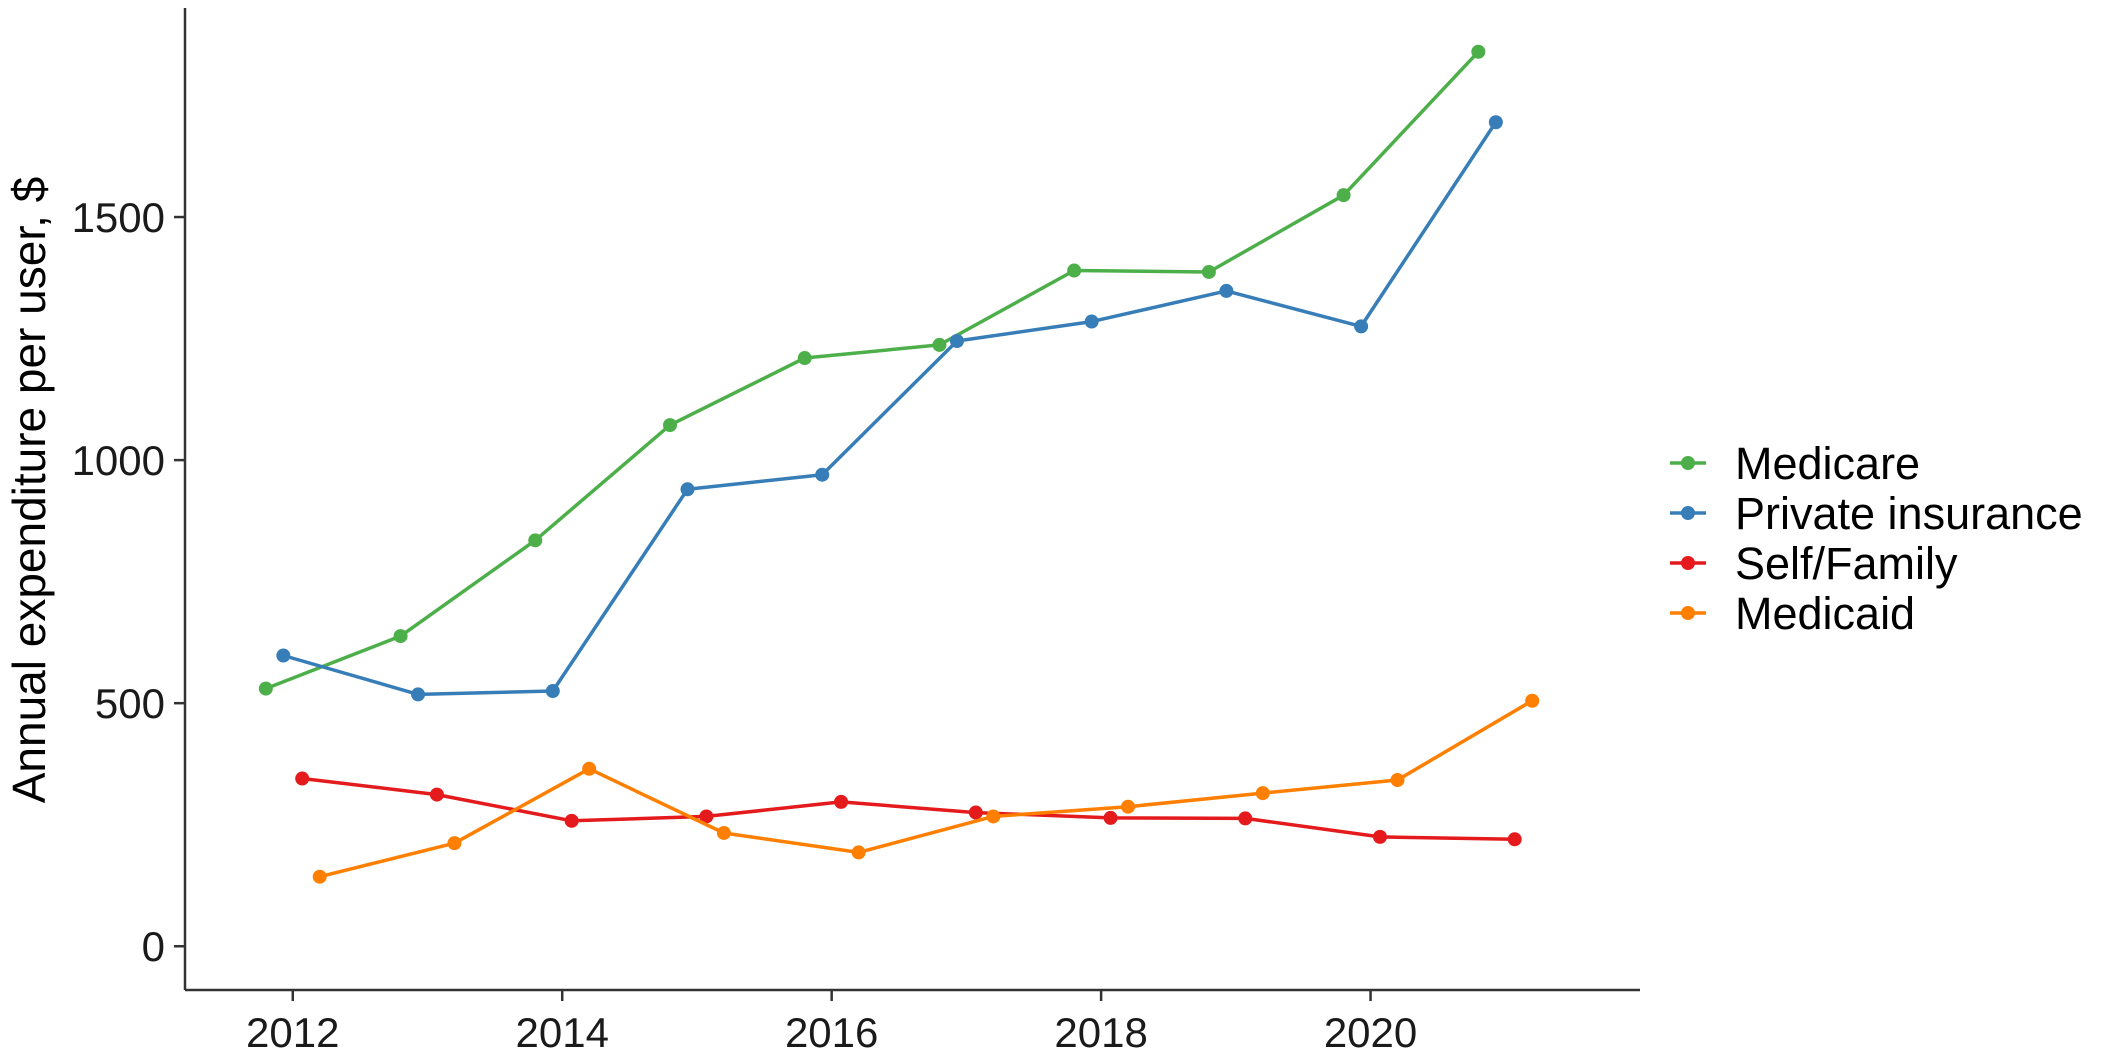 This screenshot has width=2128, height=1051. What do you see at coordinates (831, 1030) in the screenshot?
I see `x-tick-label: 2016` at bounding box center [831, 1030].